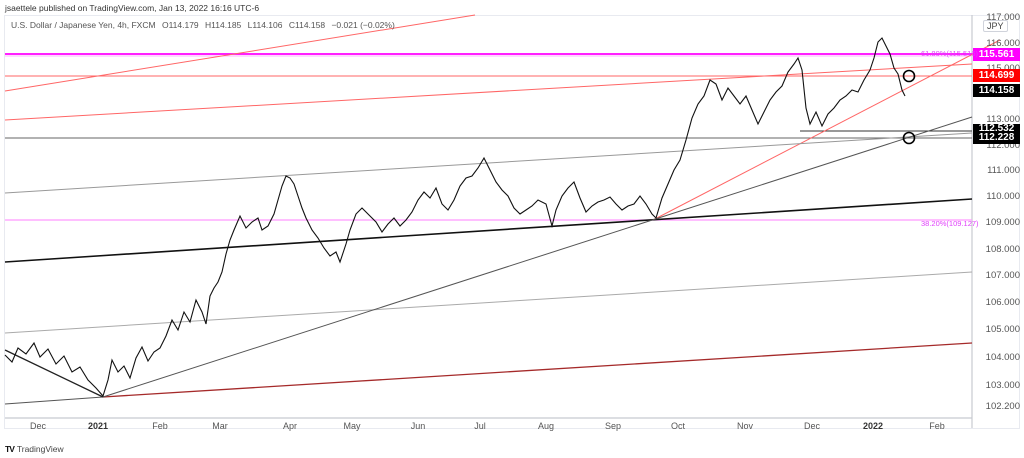 The height and width of the screenshot is (458, 1024). What do you see at coordinates (995, 26) in the screenshot?
I see `currency-badge: JPY` at bounding box center [995, 26].